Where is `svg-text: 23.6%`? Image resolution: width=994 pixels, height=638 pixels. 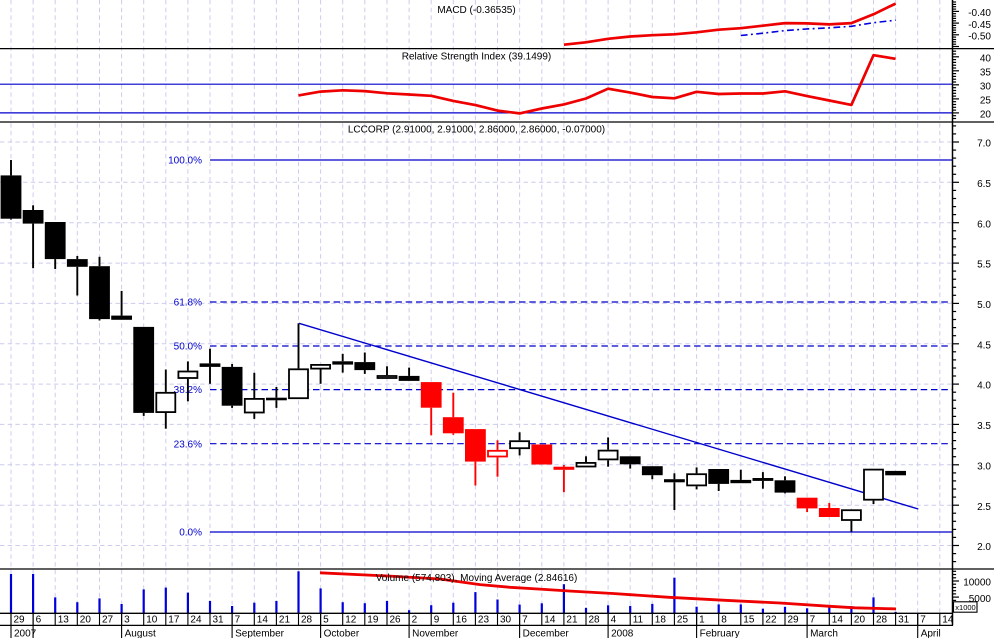
svg-text: 23.6% is located at coordinates (188, 444).